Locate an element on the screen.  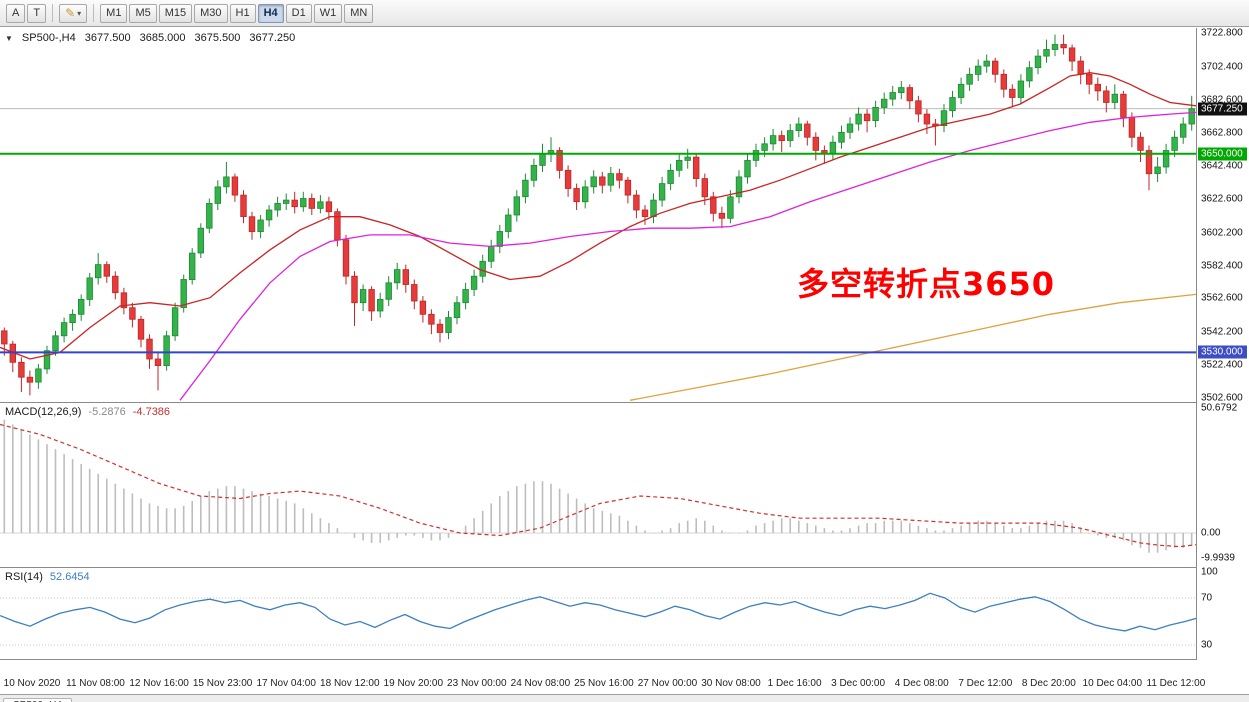
price-axis-label: 3522.400 is located at coordinates (1222, 365).